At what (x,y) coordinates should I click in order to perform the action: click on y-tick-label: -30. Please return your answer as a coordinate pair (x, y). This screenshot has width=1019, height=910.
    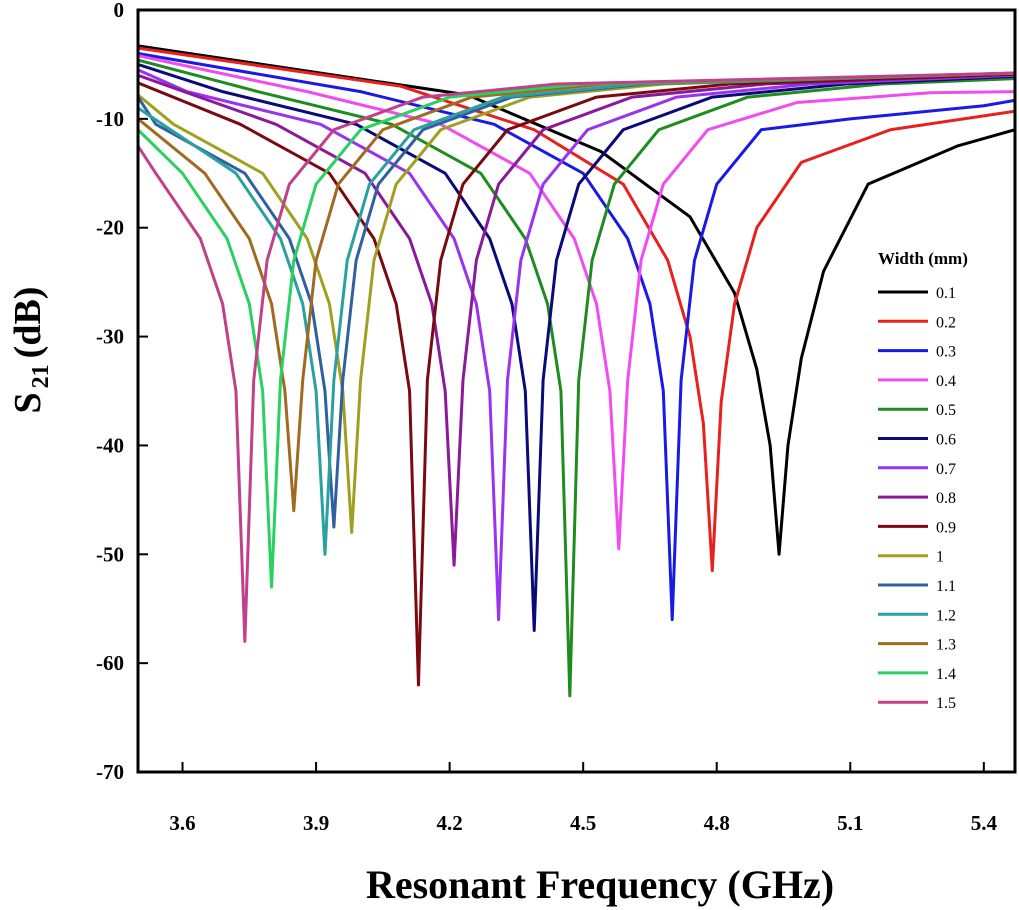
    Looking at the image, I should click on (110, 337).